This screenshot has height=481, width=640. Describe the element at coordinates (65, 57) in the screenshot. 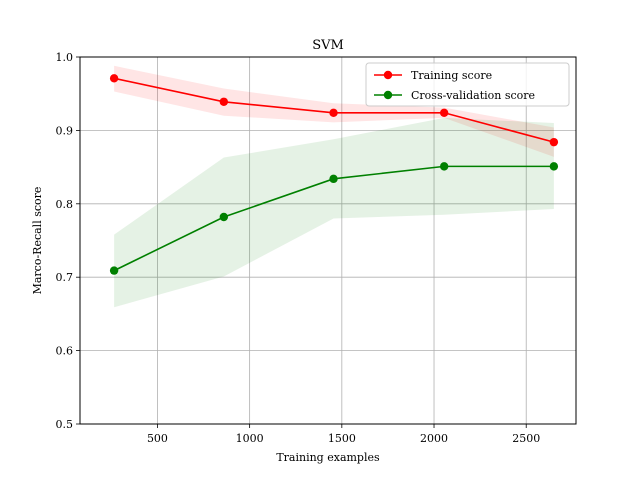

I see `y-tick-label: 1.0` at that location.